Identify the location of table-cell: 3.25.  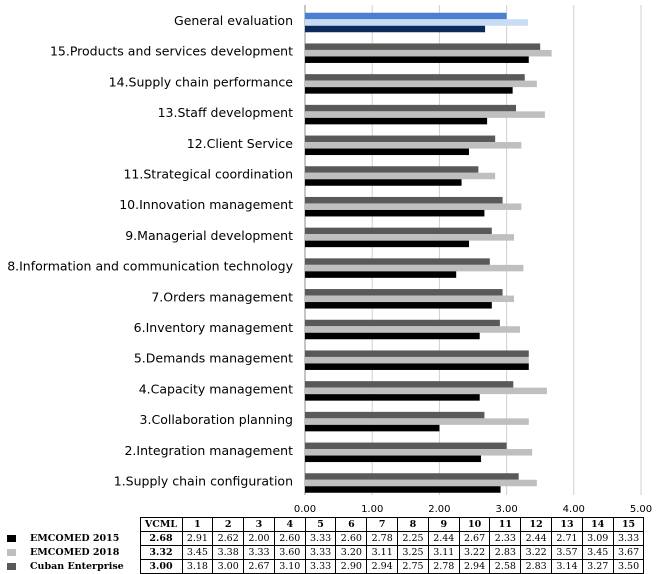
(413, 552).